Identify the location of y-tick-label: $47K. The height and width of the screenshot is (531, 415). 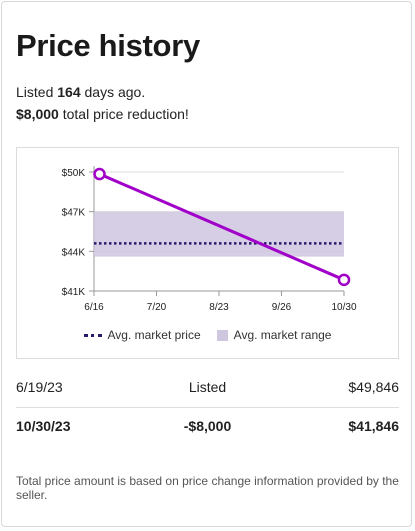
(74, 213).